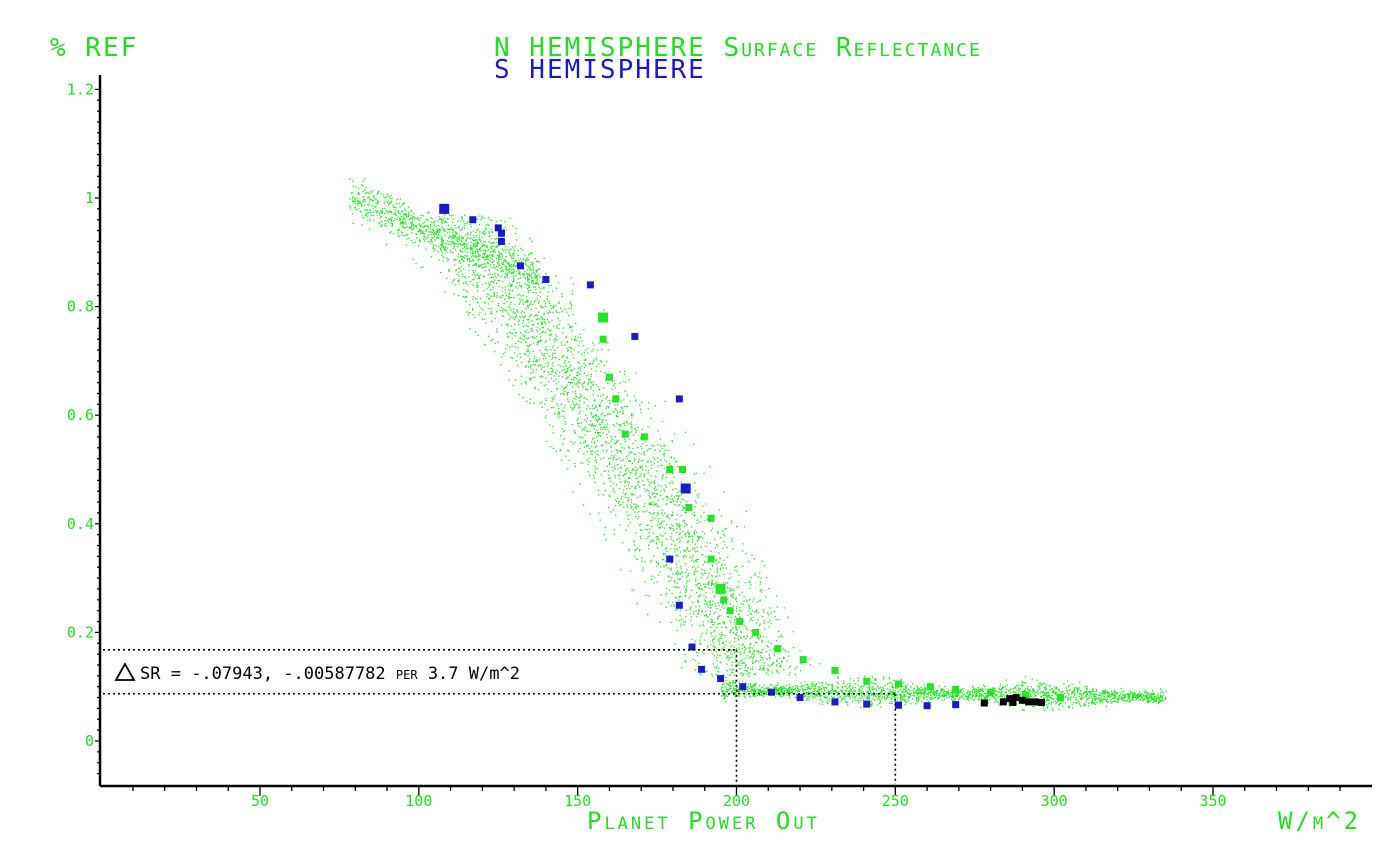 This screenshot has width=1400, height=868. What do you see at coordinates (609, 48) in the screenshot?
I see `title-north-part1: N HEMISPHERE` at bounding box center [609, 48].